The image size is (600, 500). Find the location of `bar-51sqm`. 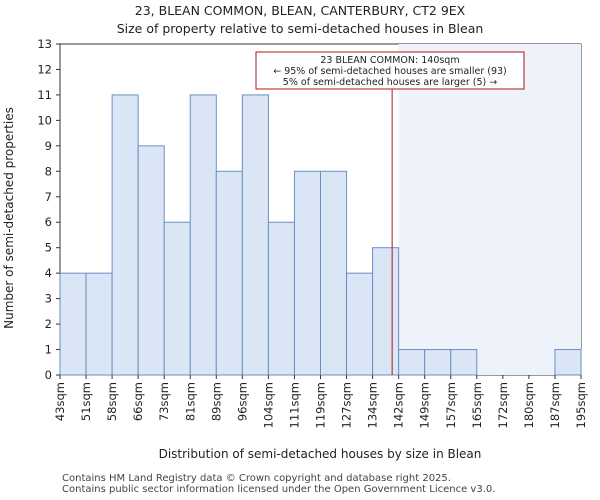

bar-51sqm is located at coordinates (99, 324).